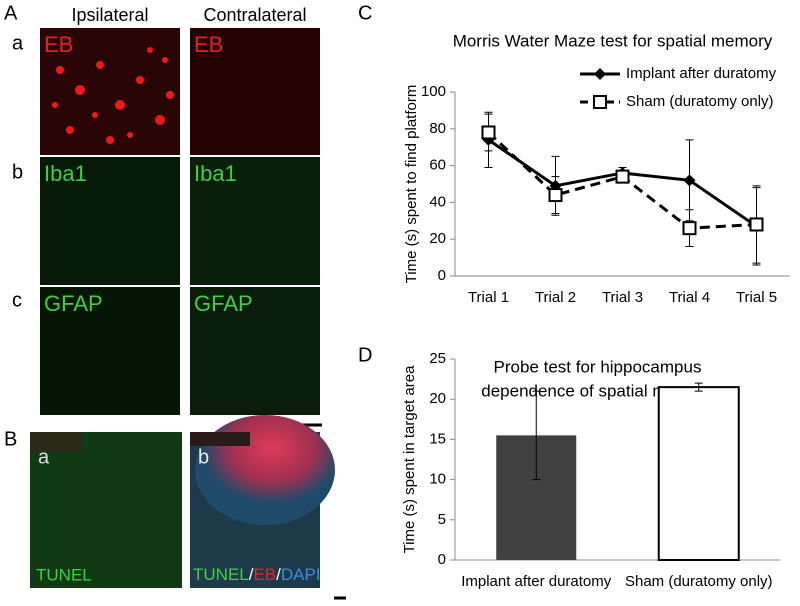 This screenshot has height=606, width=800. I want to click on x-tick-label: Trial 5, so click(756, 297).